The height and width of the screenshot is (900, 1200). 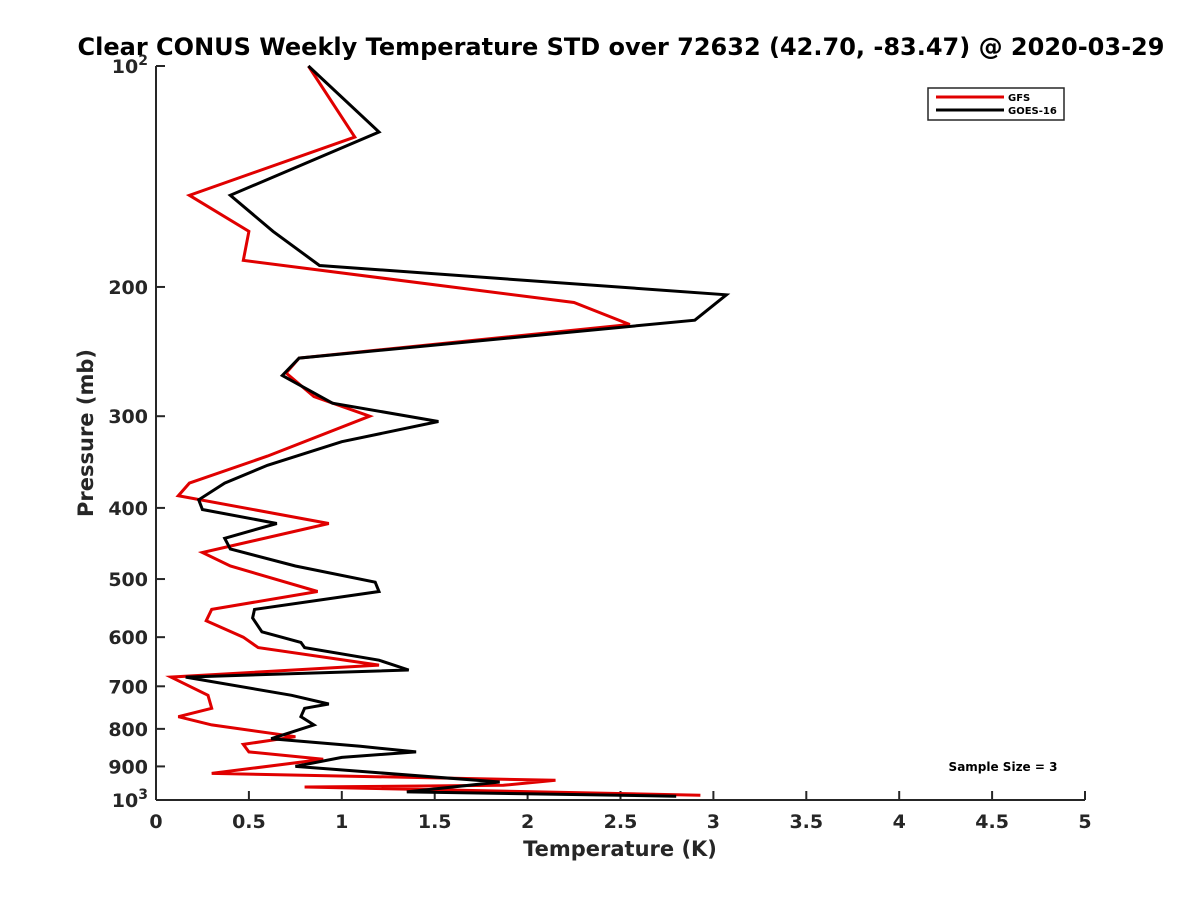 I want to click on y-tick-label: 300, so click(x=128, y=417).